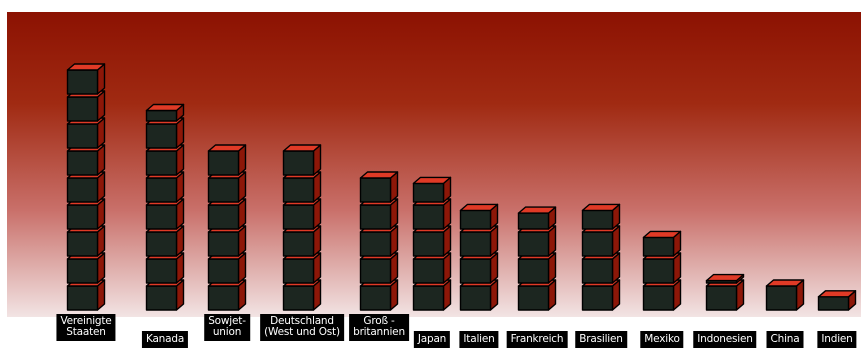 The width and height of the screenshot is (868, 353). I want to click on category-label: Mexiko, so click(662, 339).